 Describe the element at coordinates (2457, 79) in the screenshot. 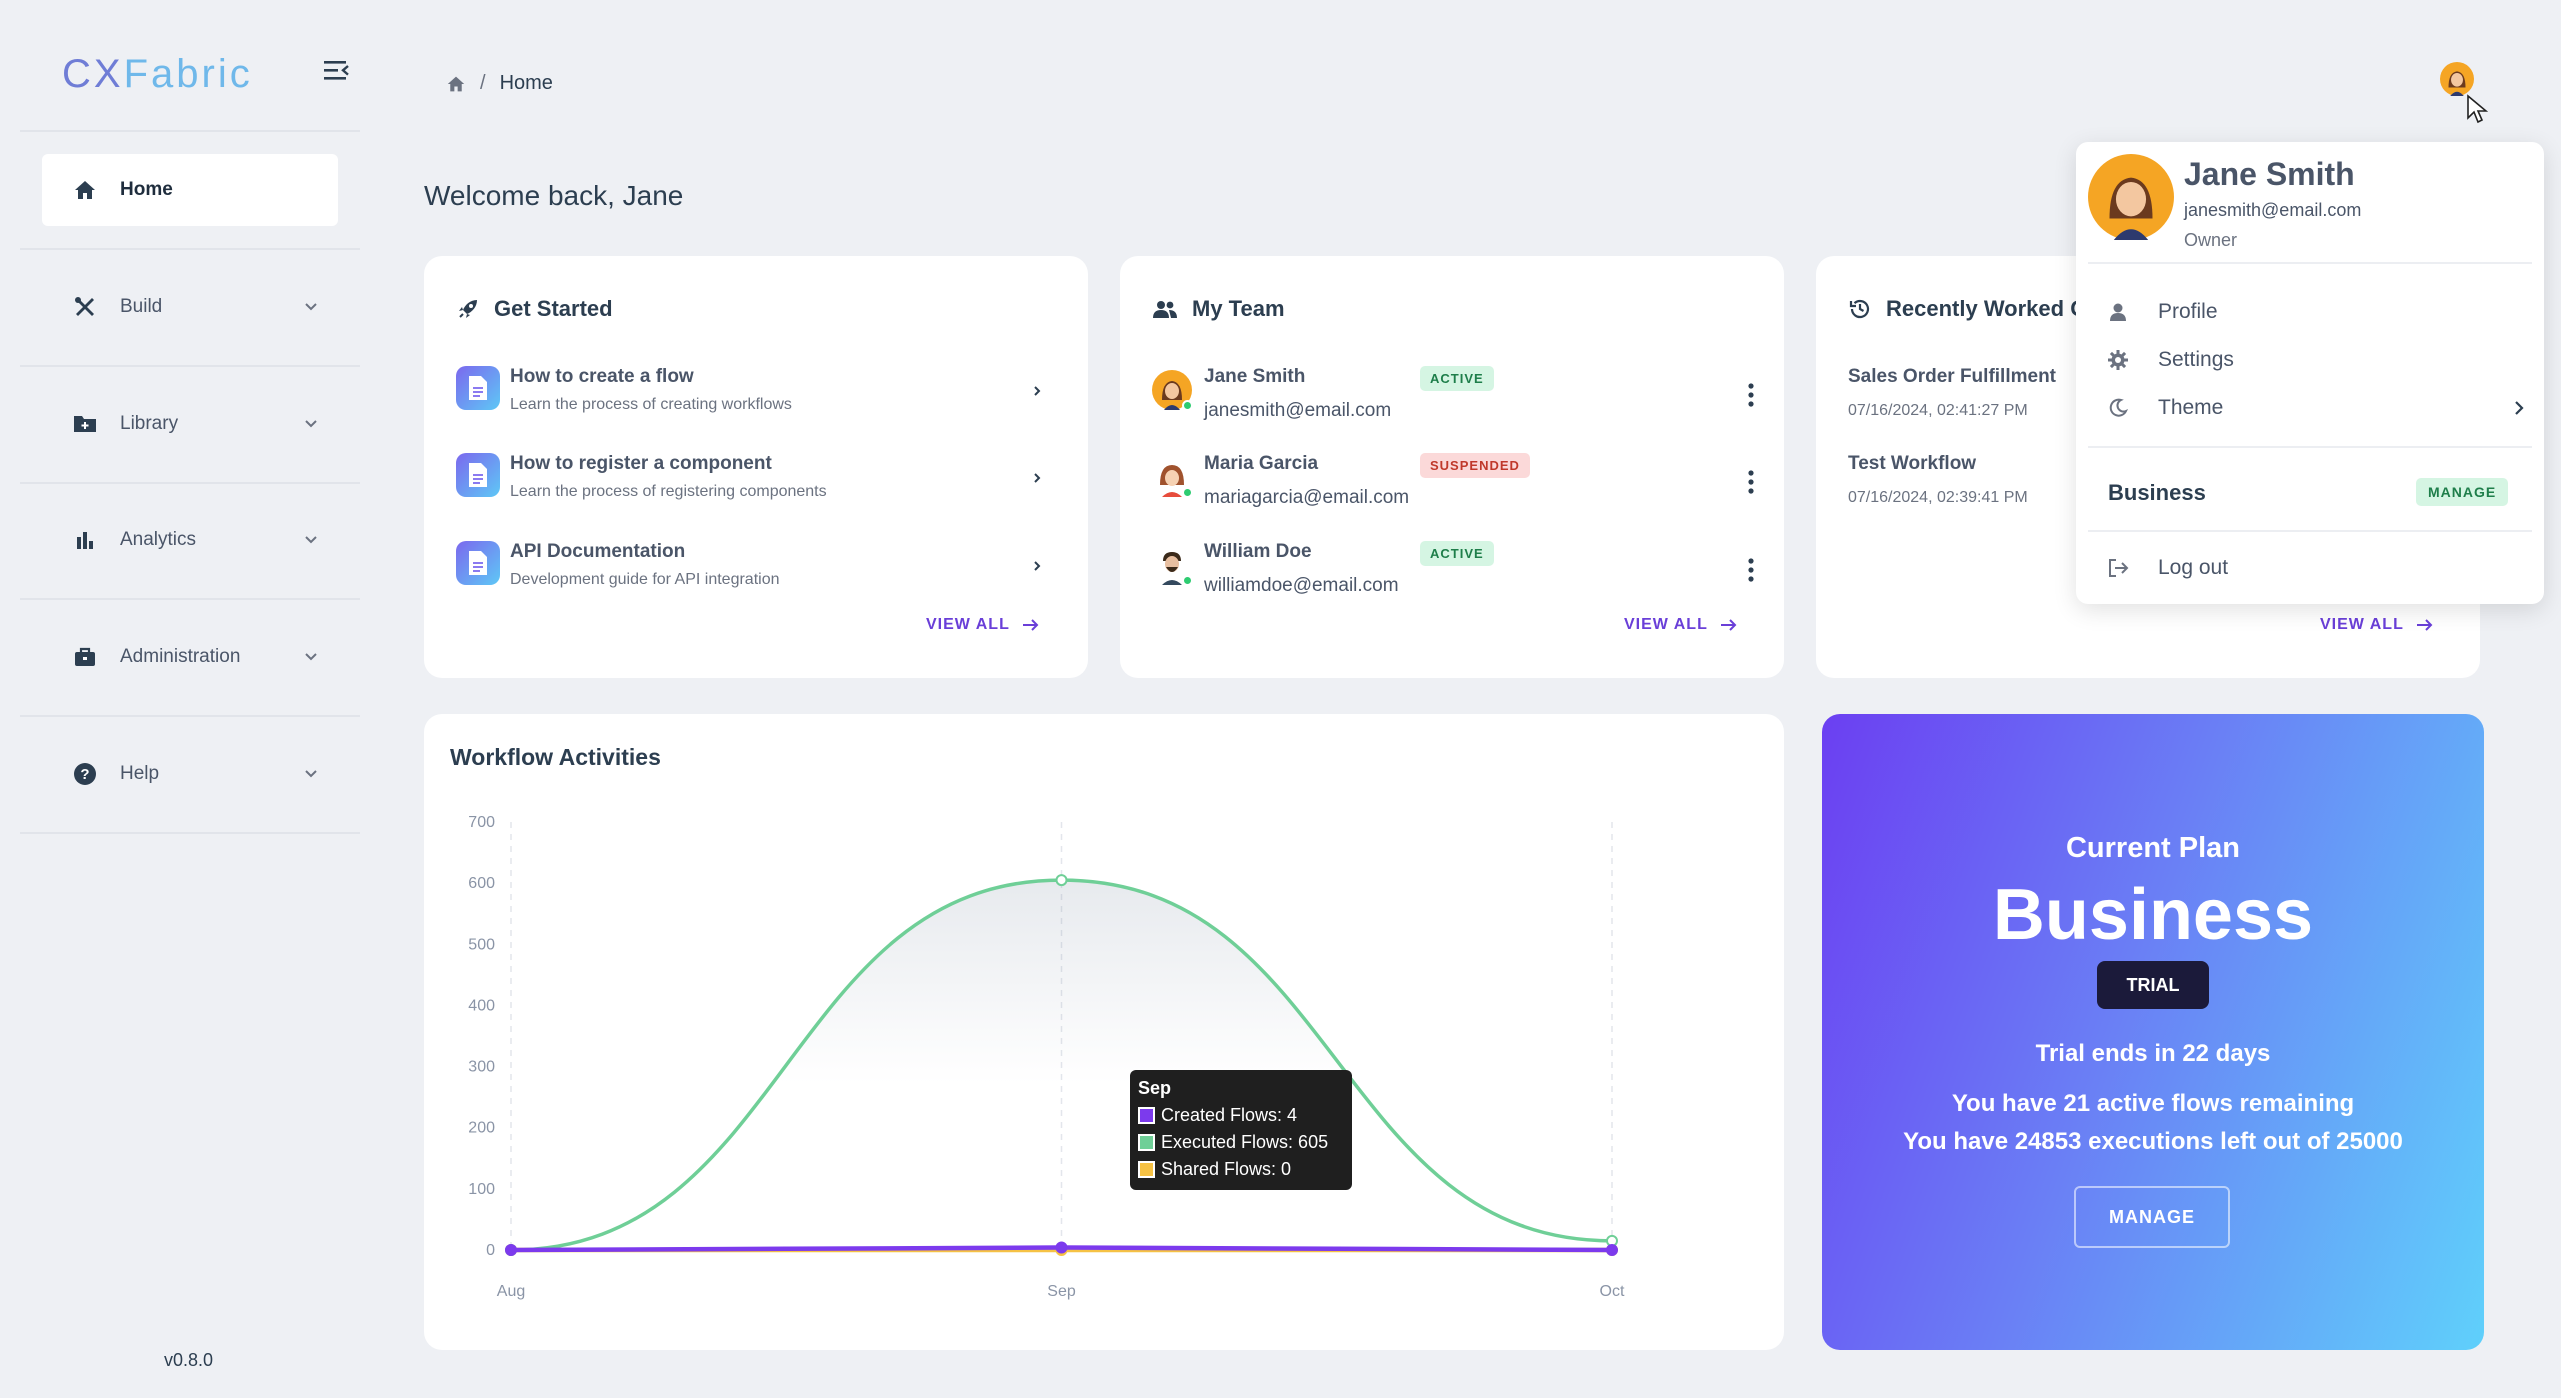

I see `user-avatar-button` at that location.